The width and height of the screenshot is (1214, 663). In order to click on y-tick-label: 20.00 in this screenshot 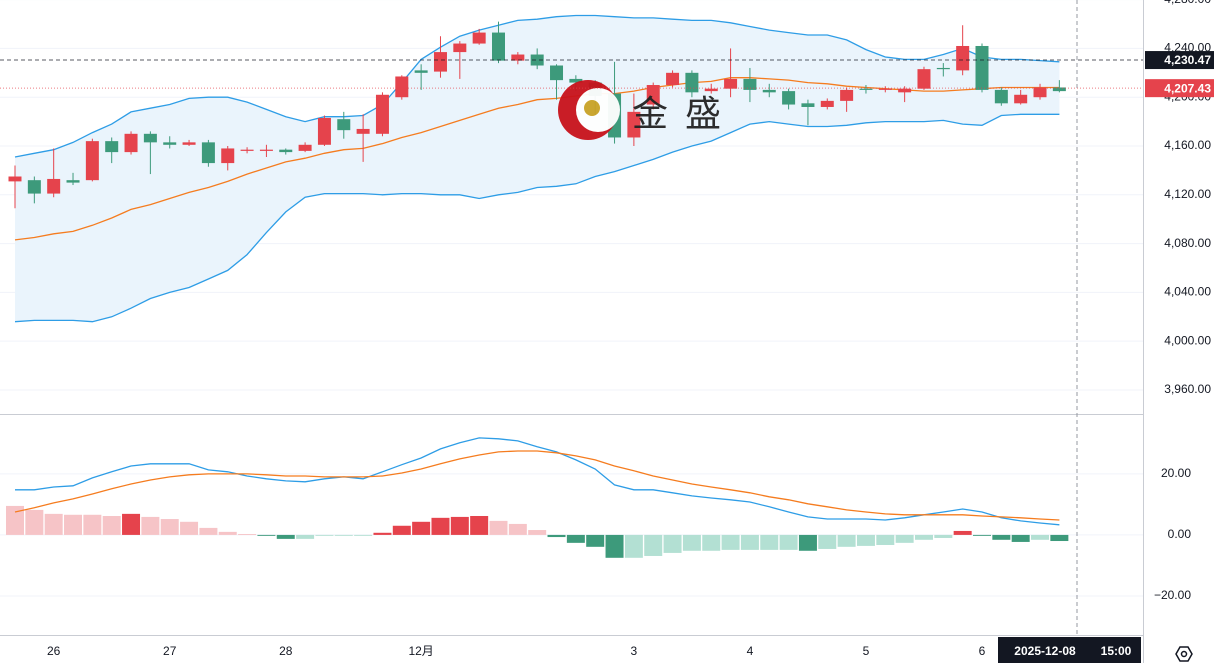, I will do `click(1176, 473)`.